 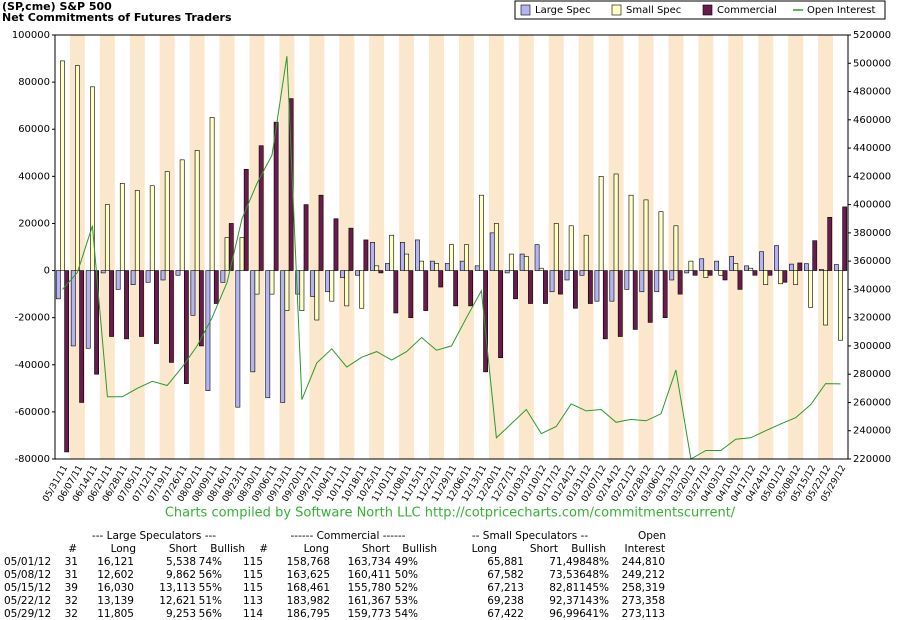 What do you see at coordinates (544, 549) in the screenshot?
I see `table-header: Short` at bounding box center [544, 549].